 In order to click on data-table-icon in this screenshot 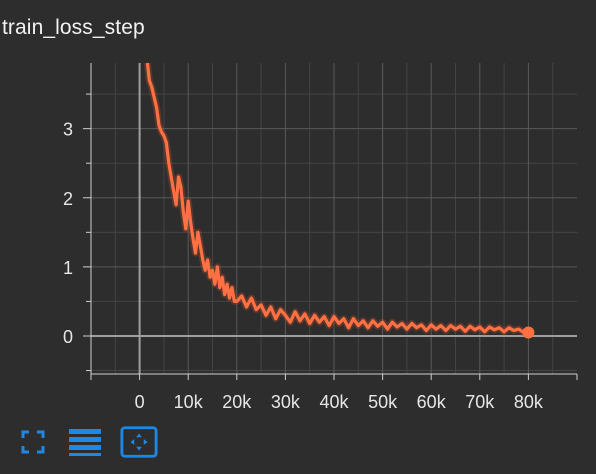, I will do `click(85, 442)`.